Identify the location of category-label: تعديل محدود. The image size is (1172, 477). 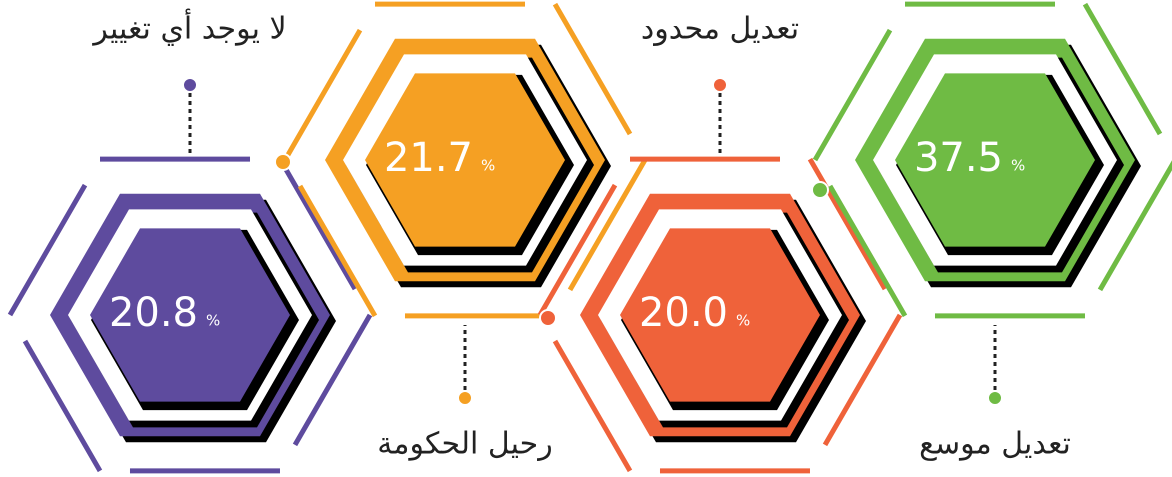
(720, 29).